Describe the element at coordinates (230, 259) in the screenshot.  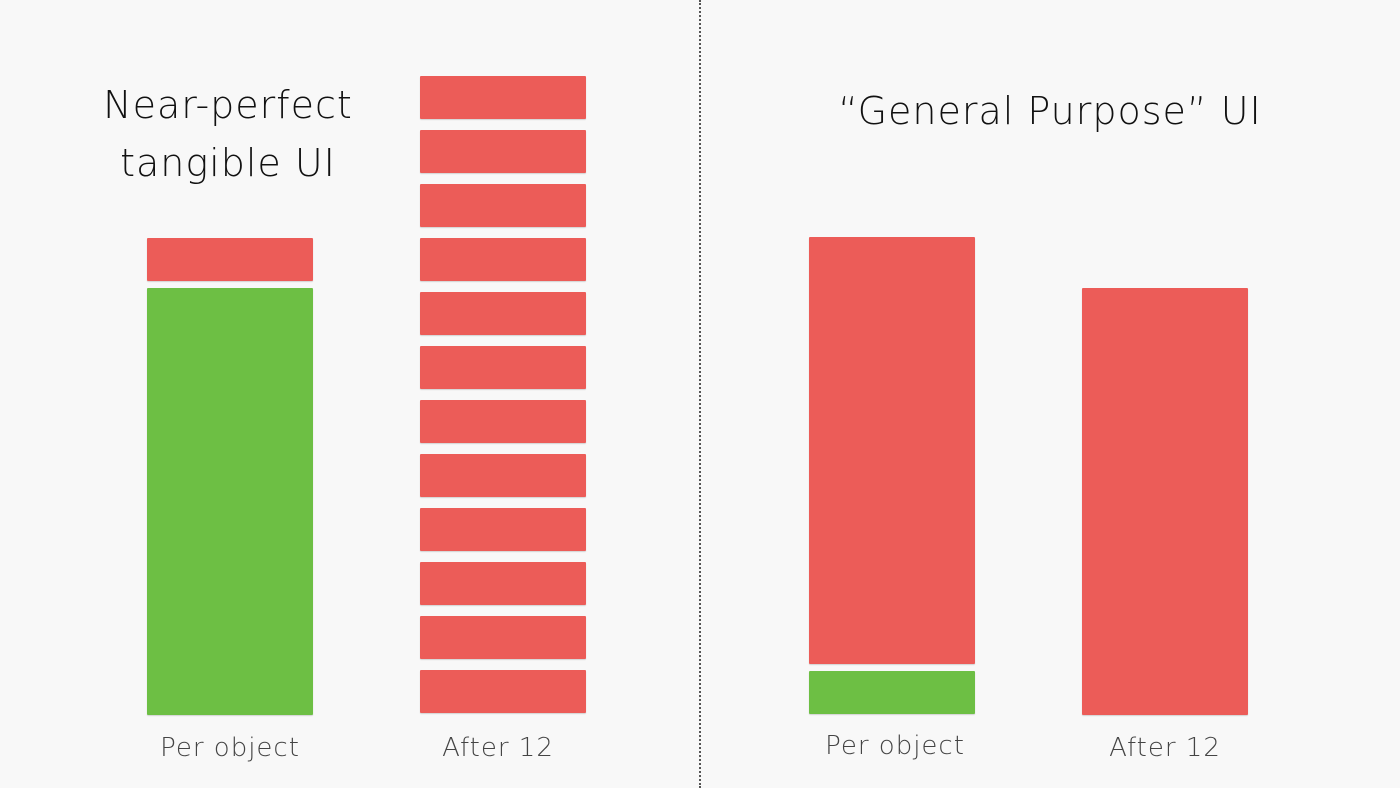
I see `left-per-object-red-block` at that location.